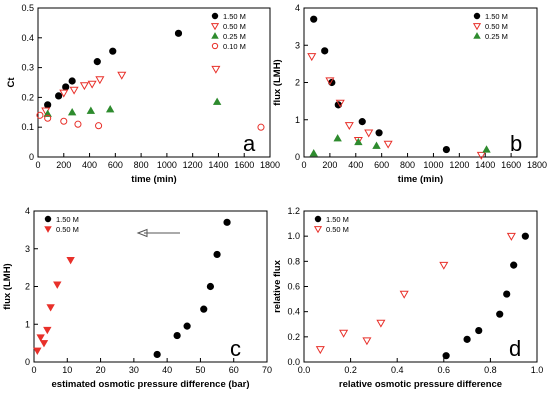 Image resolution: width=550 pixels, height=403 pixels. What do you see at coordinates (407, 165) in the screenshot?
I see `x-tick-label: 800` at bounding box center [407, 165].